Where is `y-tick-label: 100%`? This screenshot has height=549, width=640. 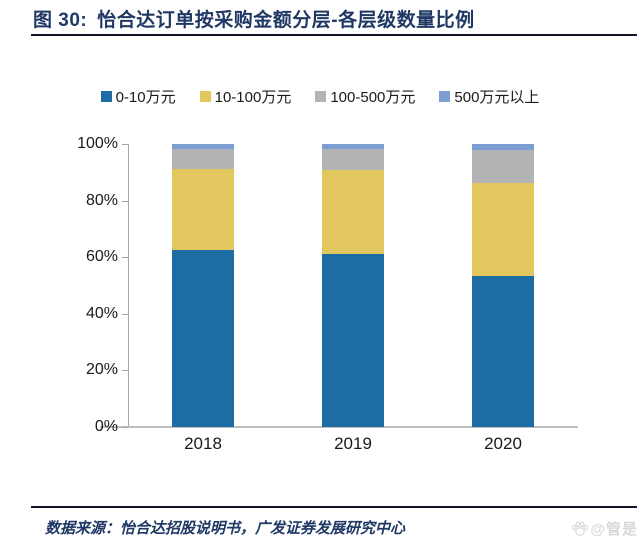 y-tick-label: 100% is located at coordinates (97, 143).